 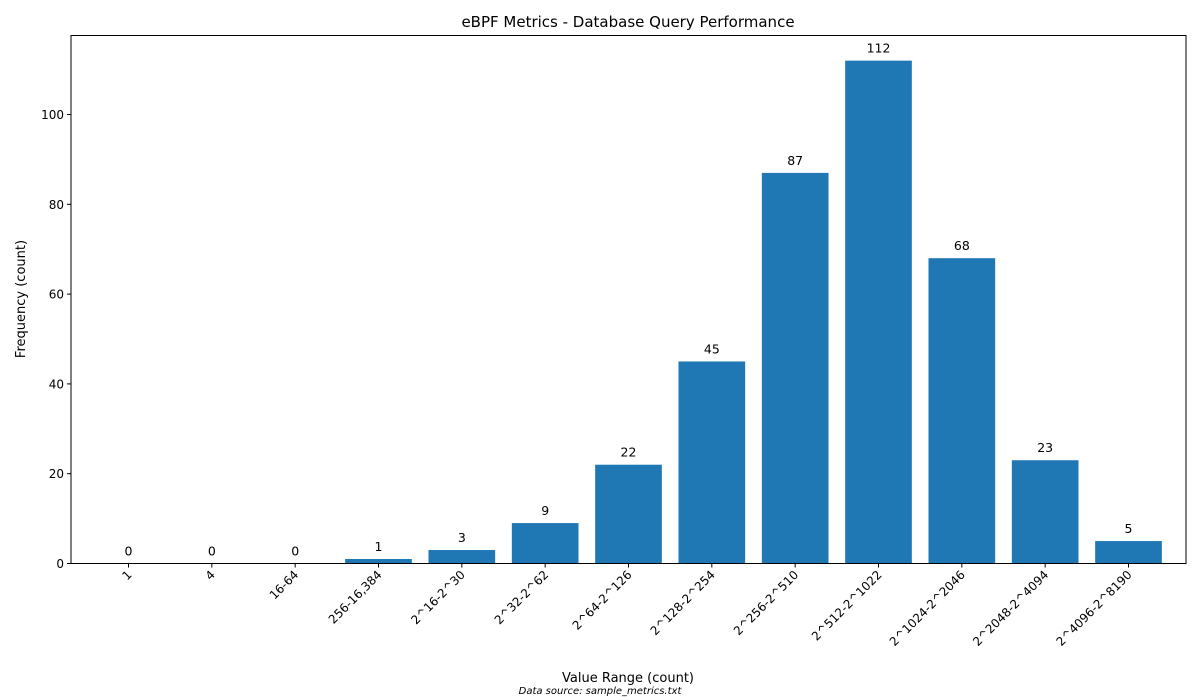 I want to click on bar-value-label: 45, so click(x=712, y=348).